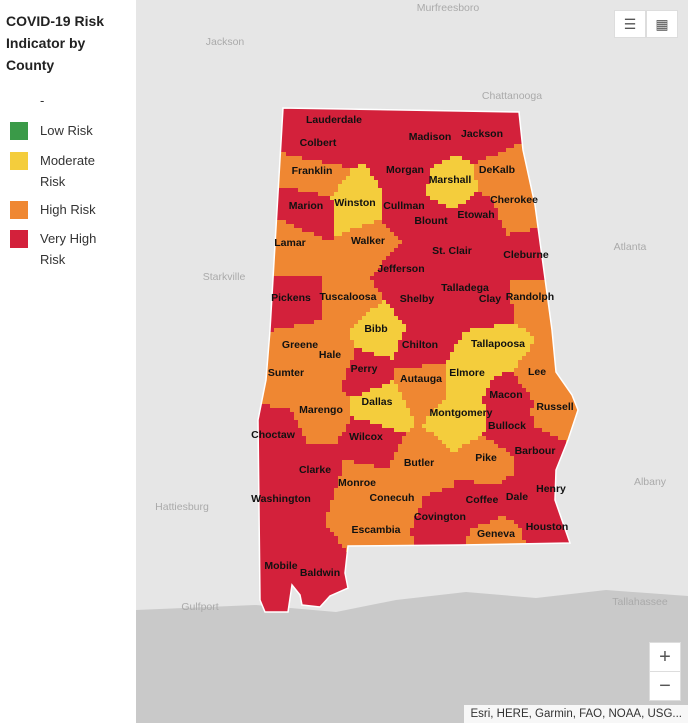  Describe the element at coordinates (65, 171) in the screenshot. I see `legend-item: Moderate Risk` at that location.